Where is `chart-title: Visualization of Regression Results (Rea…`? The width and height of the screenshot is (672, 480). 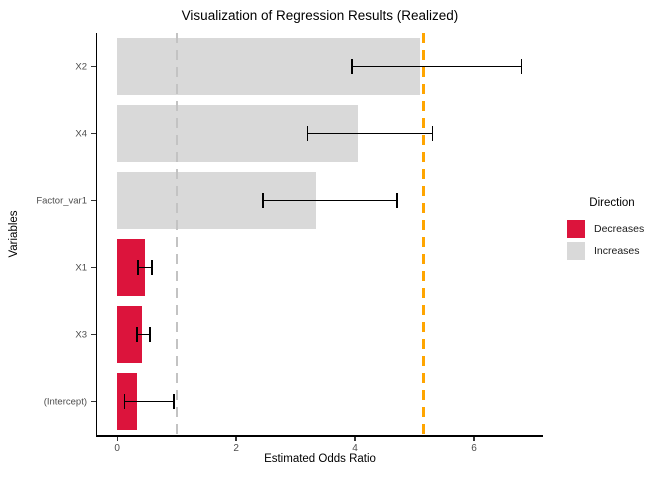
chart-title: Visualization of Regression Results (Rea… is located at coordinates (320, 15).